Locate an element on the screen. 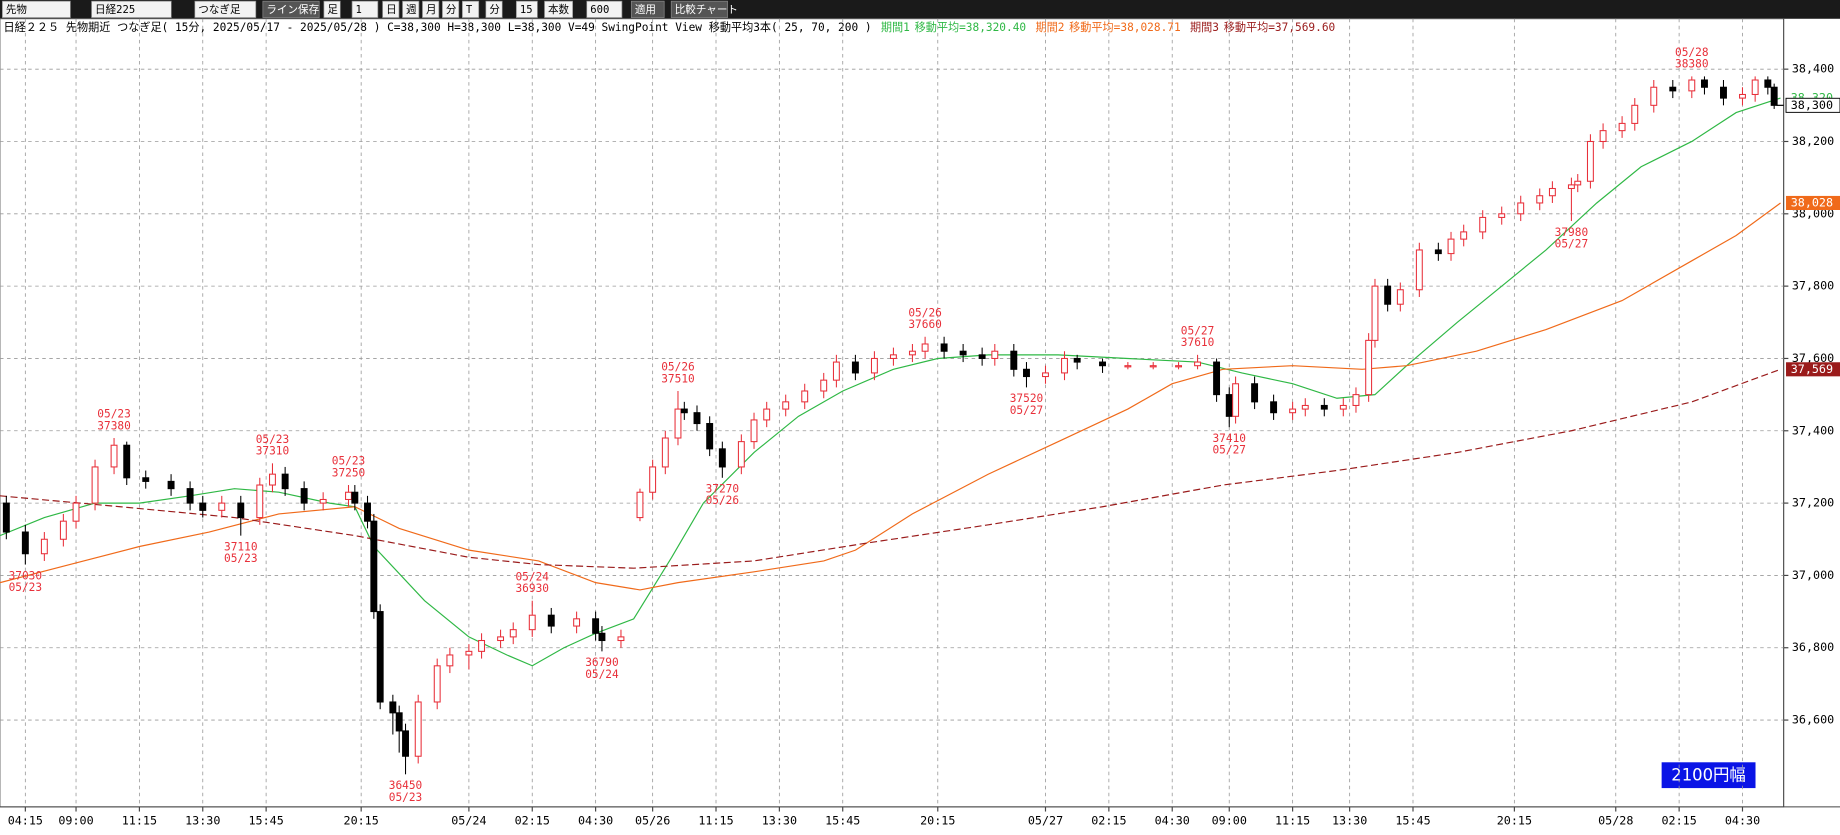 Image resolution: width=1840 pixels, height=835 pixels. range-badge-bg is located at coordinates (1708, 775).